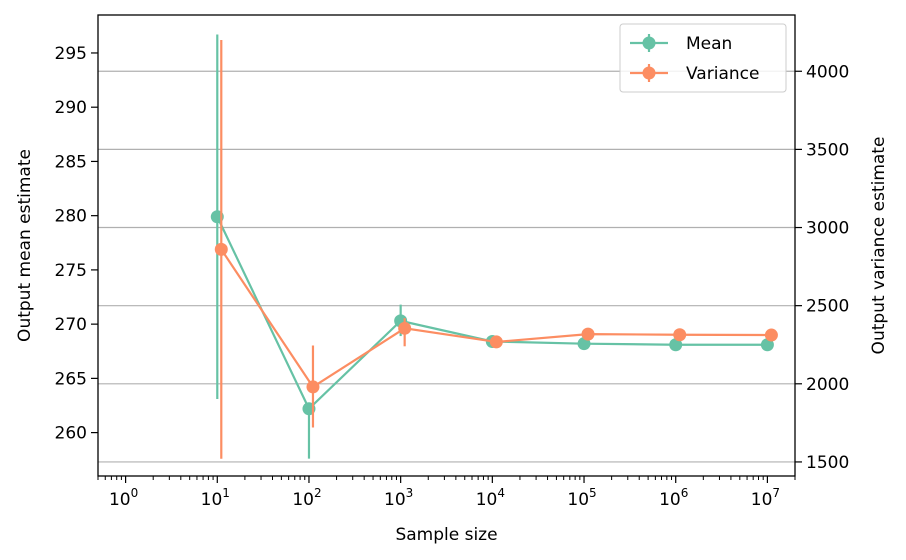  Describe the element at coordinates (827, 150) in the screenshot. I see `y-right-tick-label: 3500` at that location.